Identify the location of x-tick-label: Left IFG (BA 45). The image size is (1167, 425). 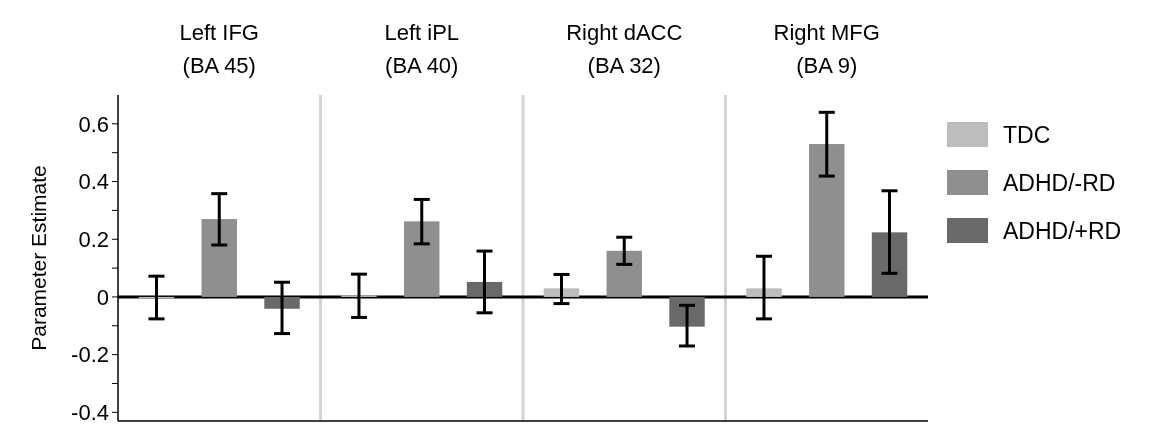
(219, 49).